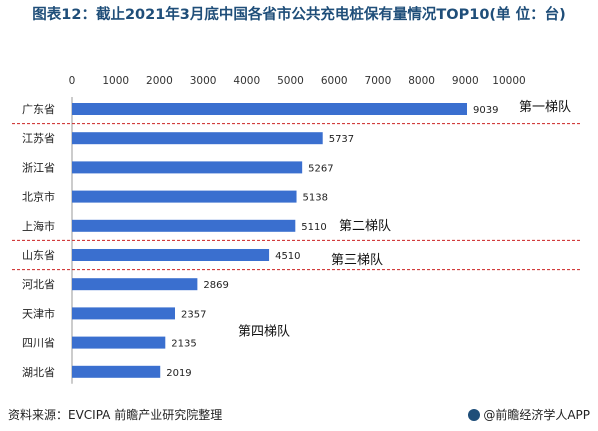  I want to click on x-tick-label: 9000, so click(465, 81).